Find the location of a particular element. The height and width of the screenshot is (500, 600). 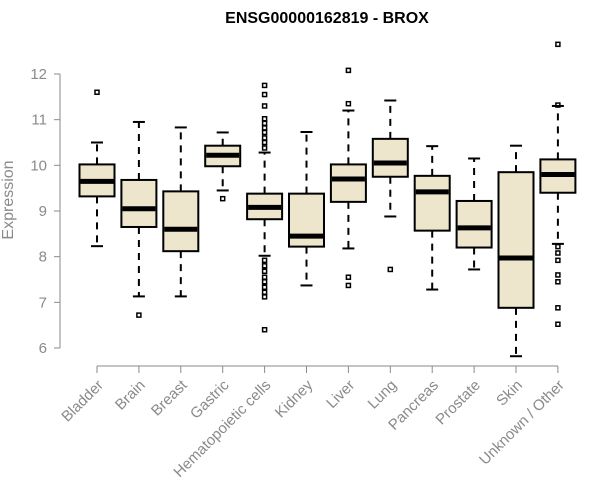

box-group-prostate is located at coordinates (474, 214).